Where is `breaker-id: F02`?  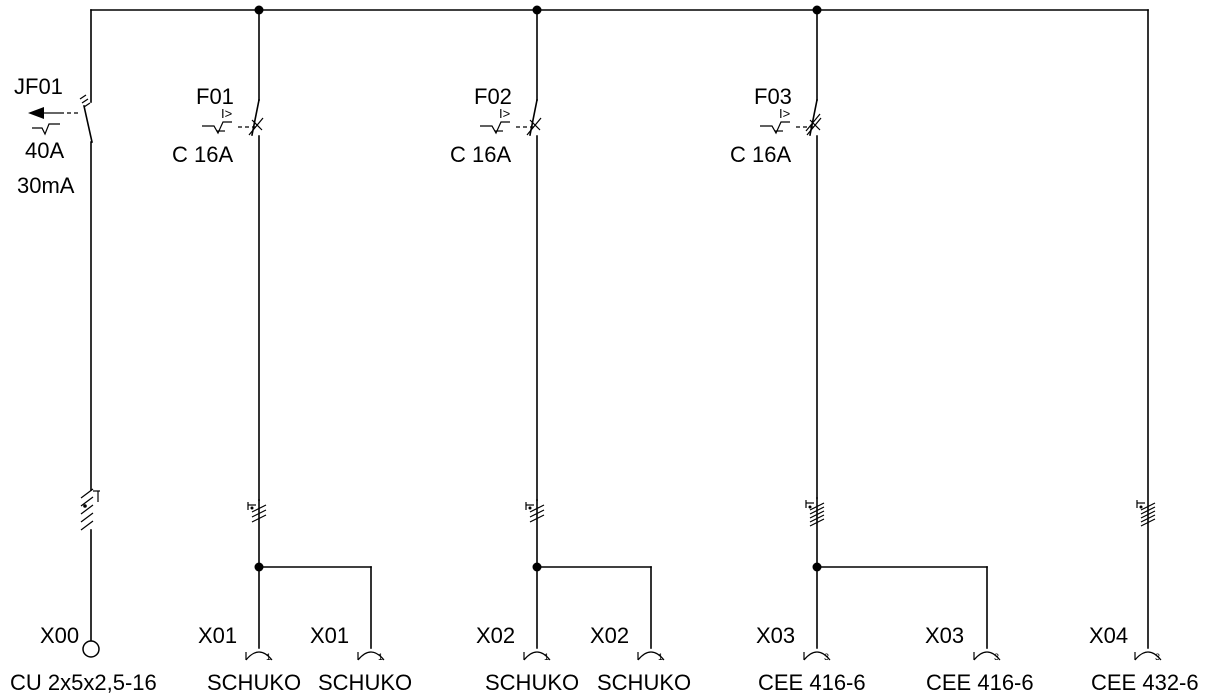
breaker-id: F02 is located at coordinates (493, 96).